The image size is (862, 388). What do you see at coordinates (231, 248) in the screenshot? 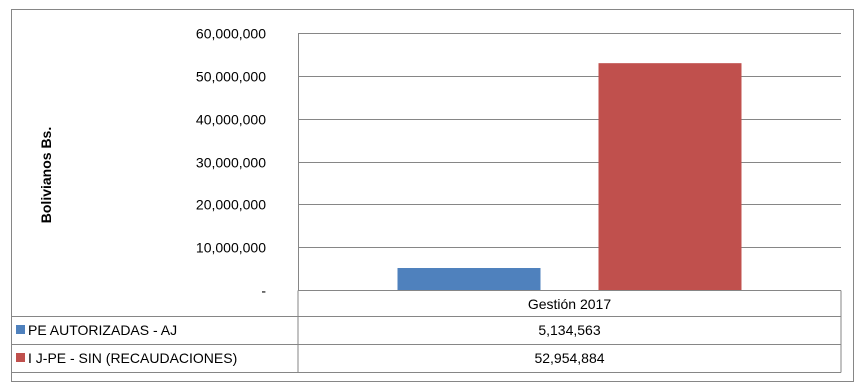
I see `y-tick-label-1: 10,000,000` at bounding box center [231, 248].